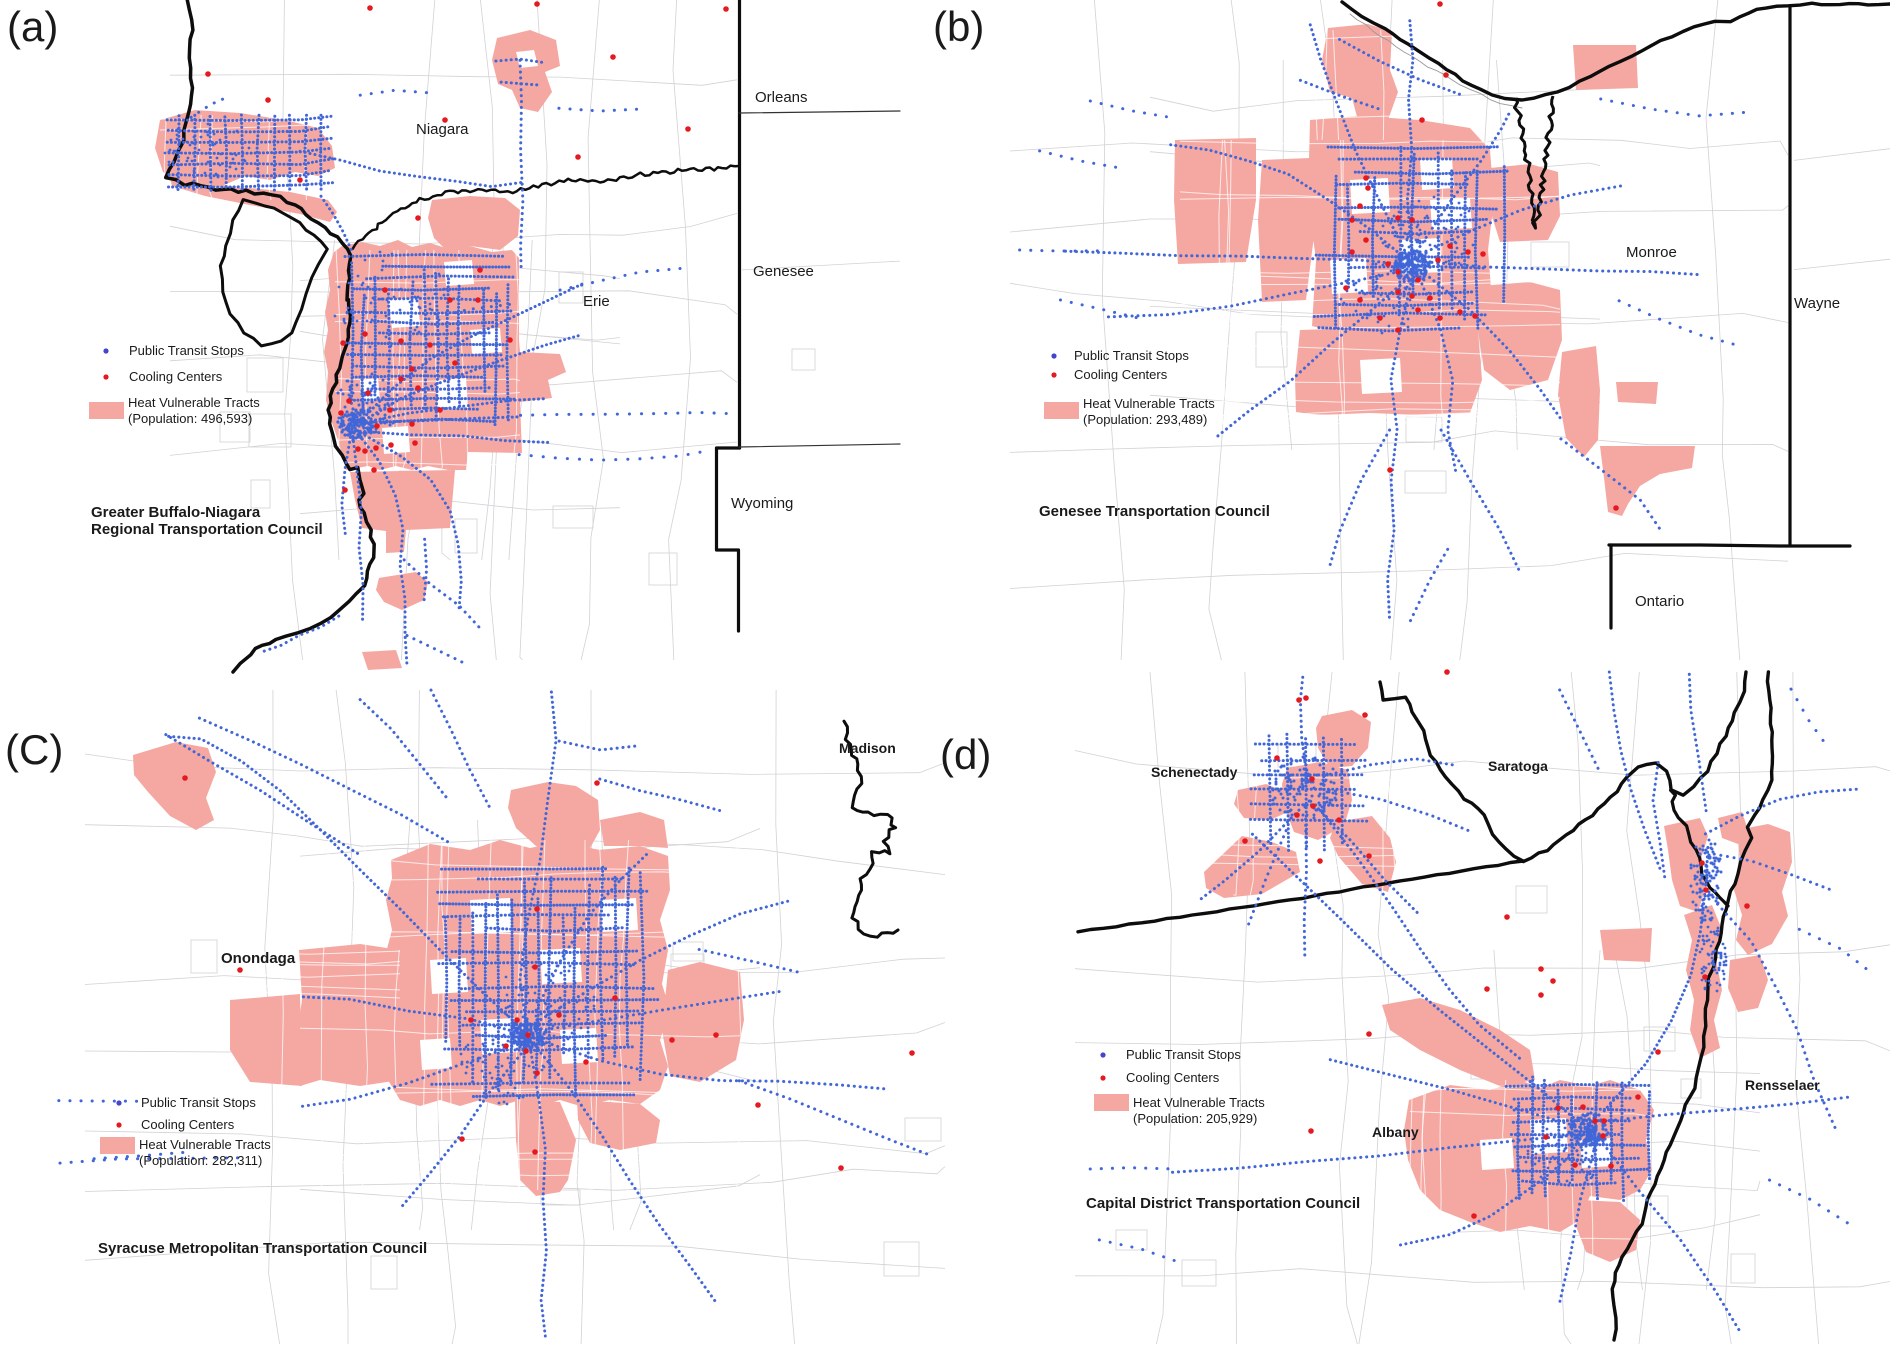 The width and height of the screenshot is (1890, 1349). Describe the element at coordinates (34, 749) in the screenshot. I see `svg-text: (C)` at that location.